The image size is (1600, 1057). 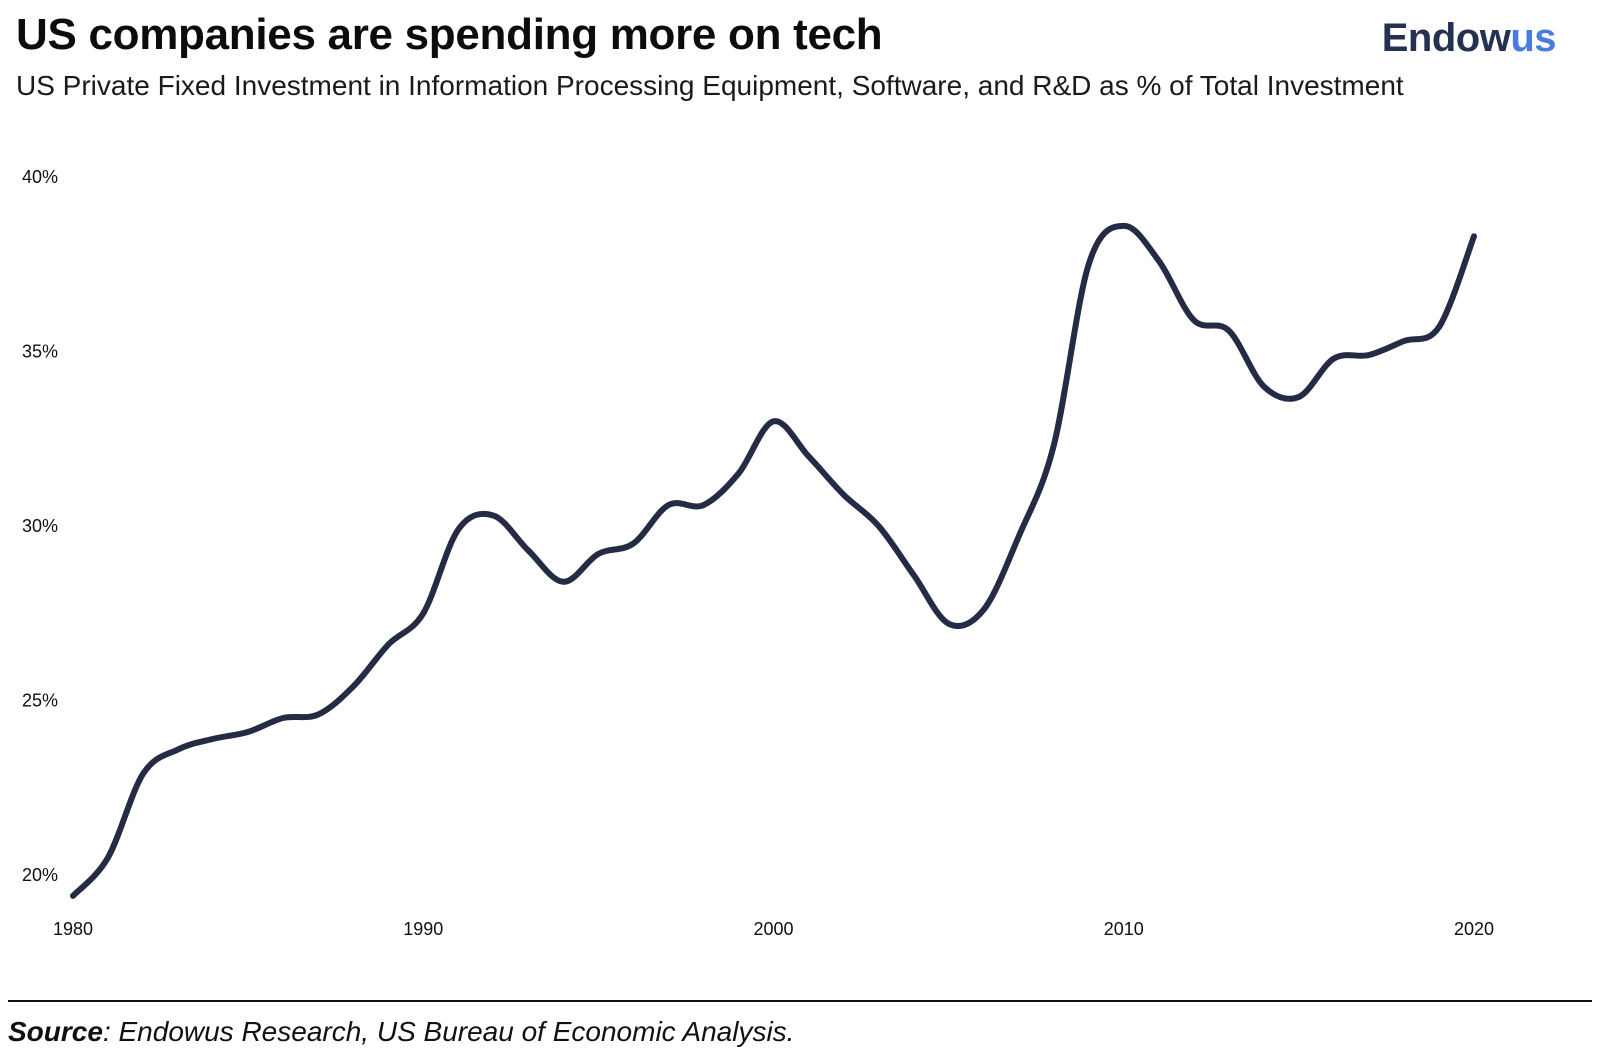 What do you see at coordinates (40, 875) in the screenshot?
I see `y-tick-label: 20%` at bounding box center [40, 875].